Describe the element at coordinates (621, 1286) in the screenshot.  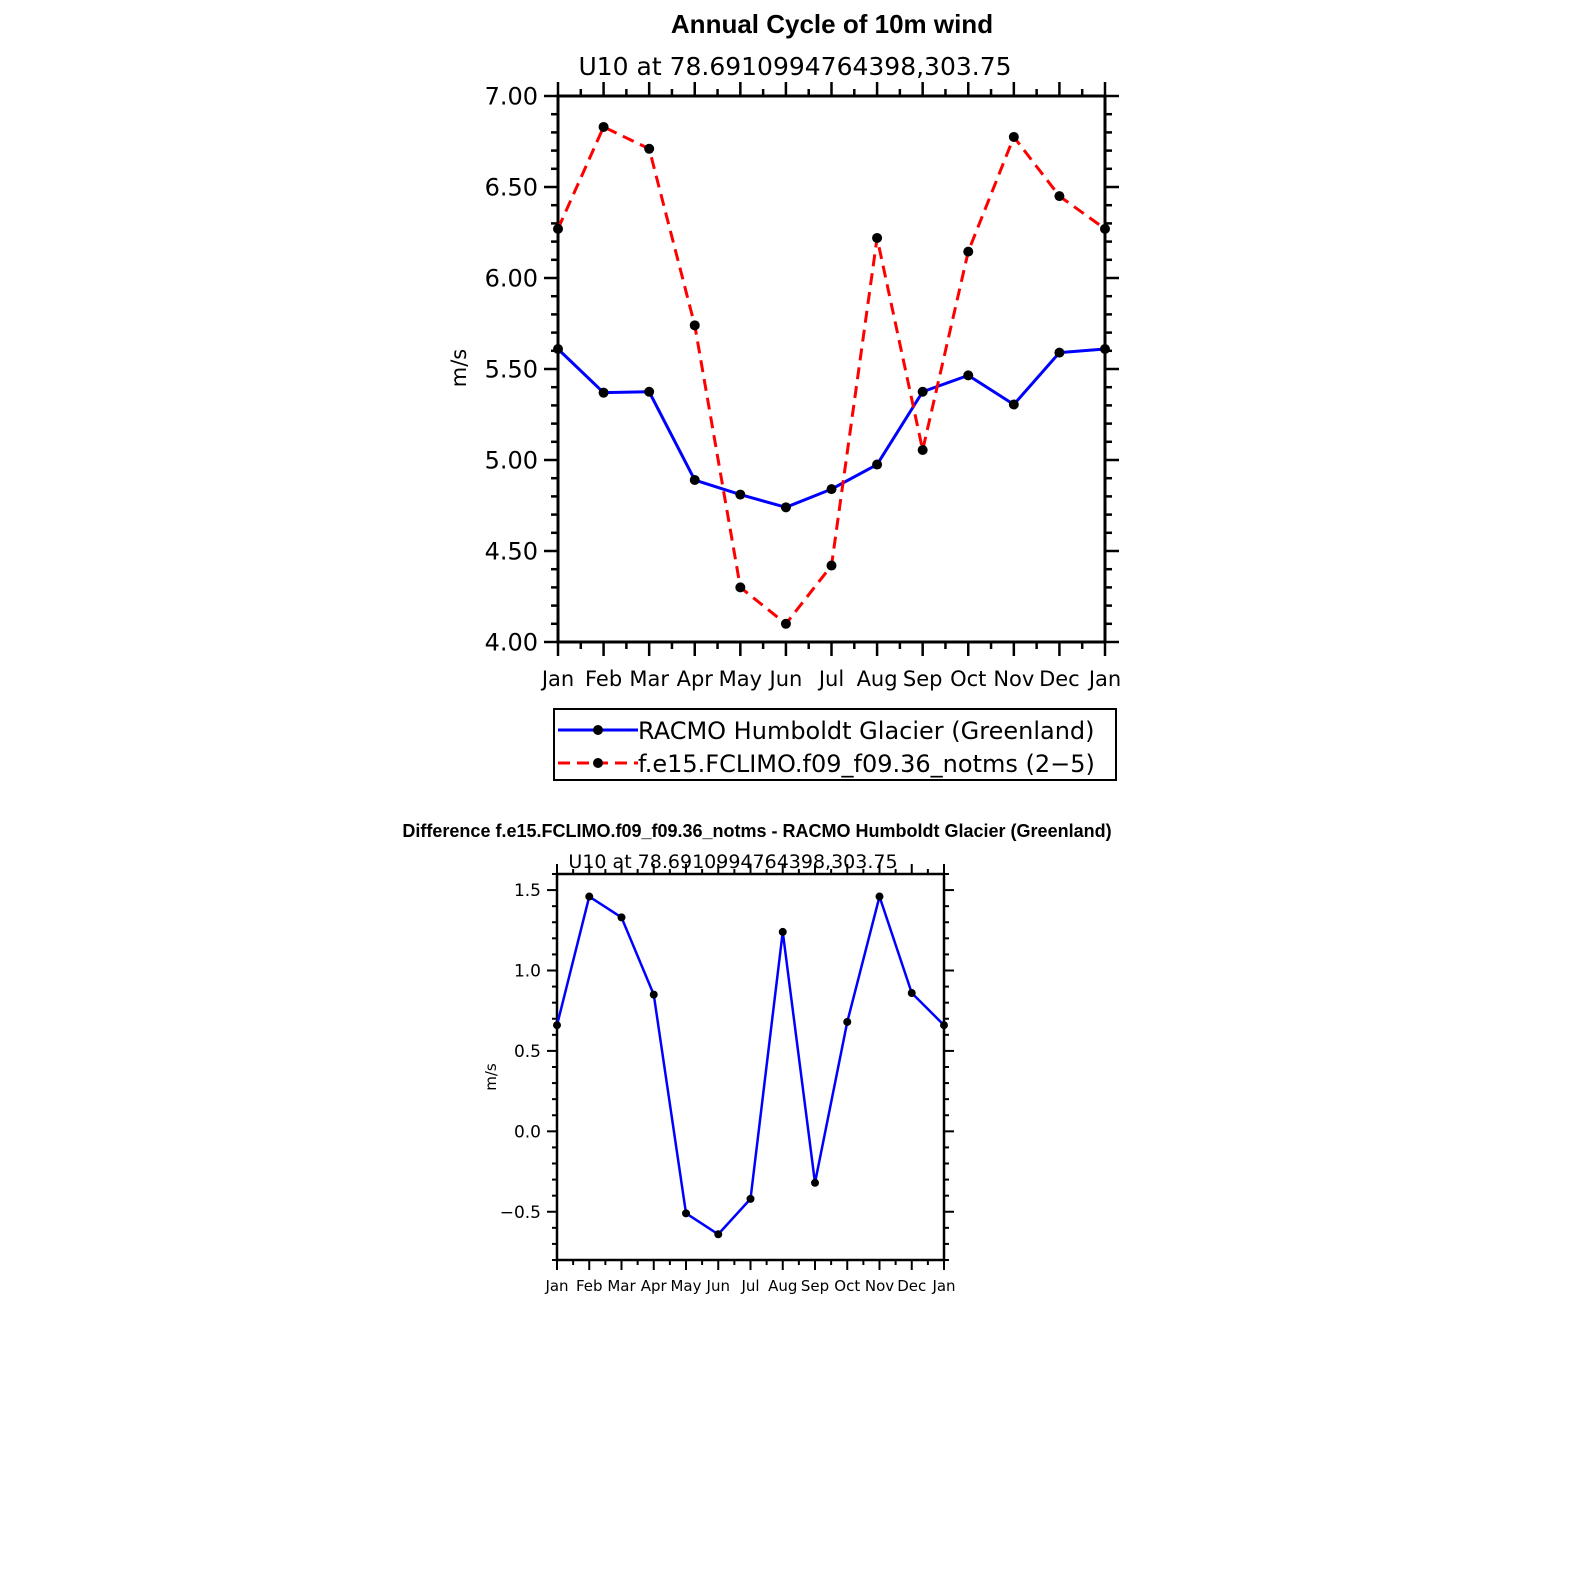
I see `chart2-xtick-label: Mar` at that location.